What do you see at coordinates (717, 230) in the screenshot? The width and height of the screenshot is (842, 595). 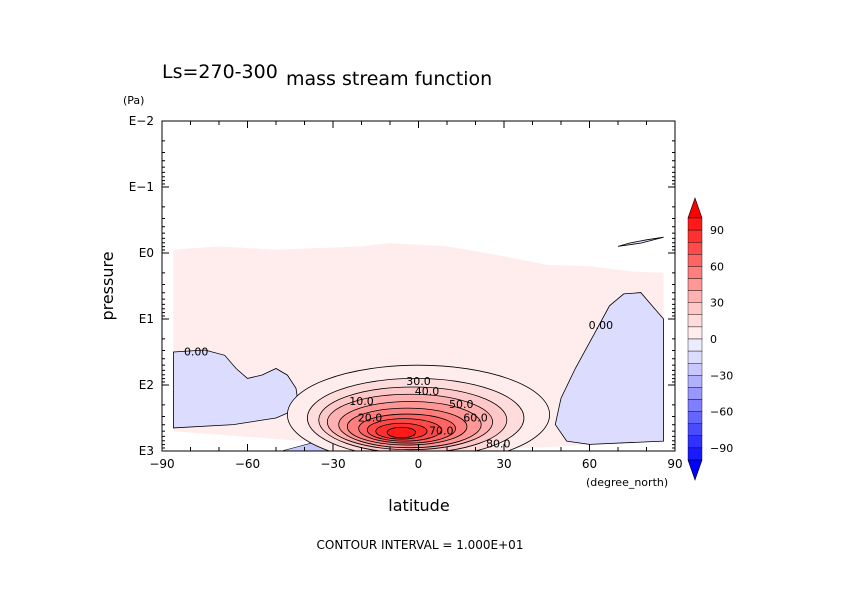 I see `colorbar-tick-label: 90` at bounding box center [717, 230].